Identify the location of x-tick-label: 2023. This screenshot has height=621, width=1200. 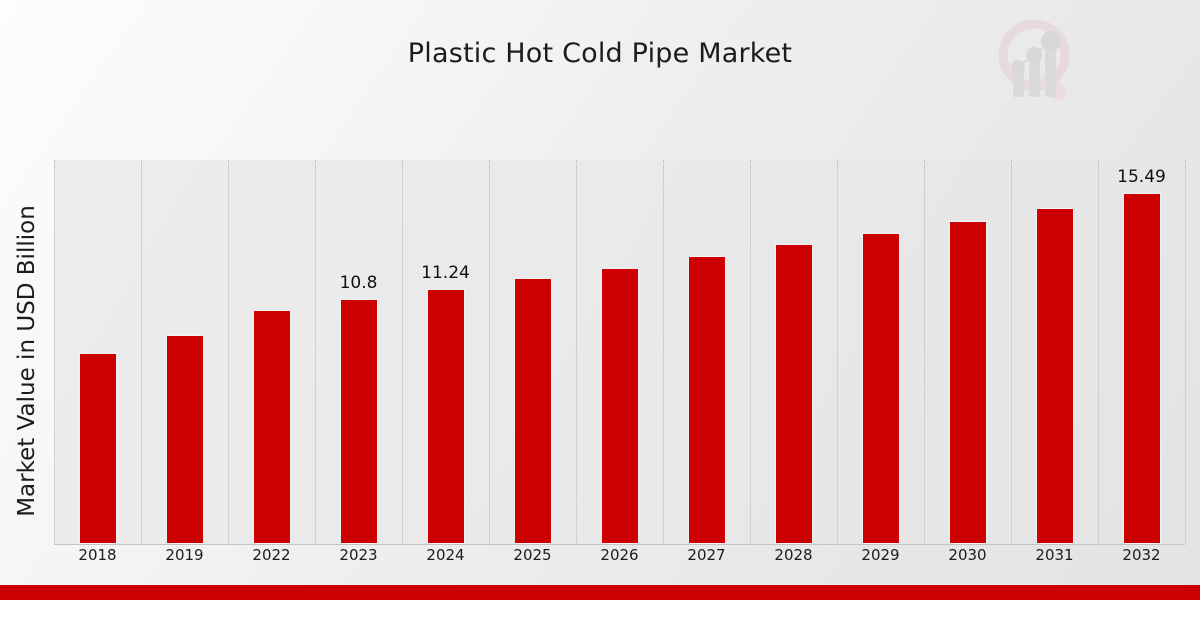
(358, 555).